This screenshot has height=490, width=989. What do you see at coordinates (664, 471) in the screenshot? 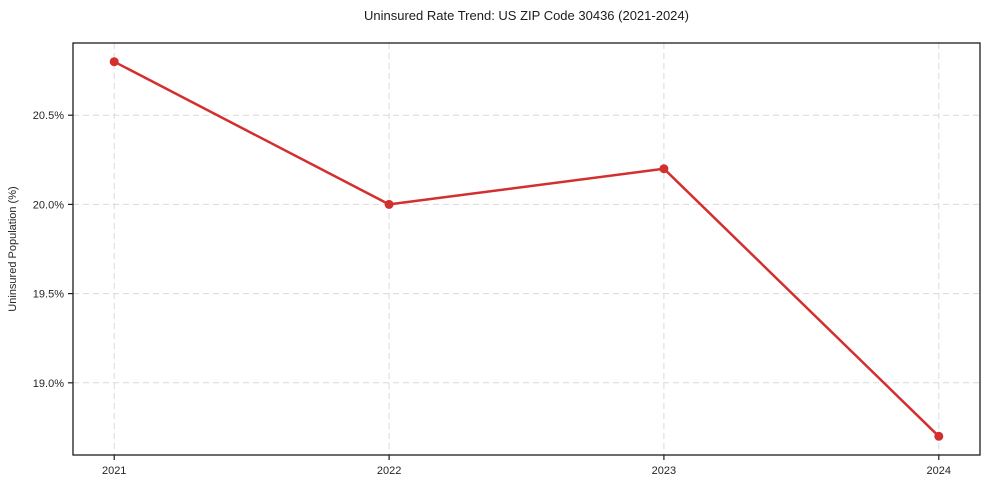
I see `x-tick-label: 2023` at bounding box center [664, 471].